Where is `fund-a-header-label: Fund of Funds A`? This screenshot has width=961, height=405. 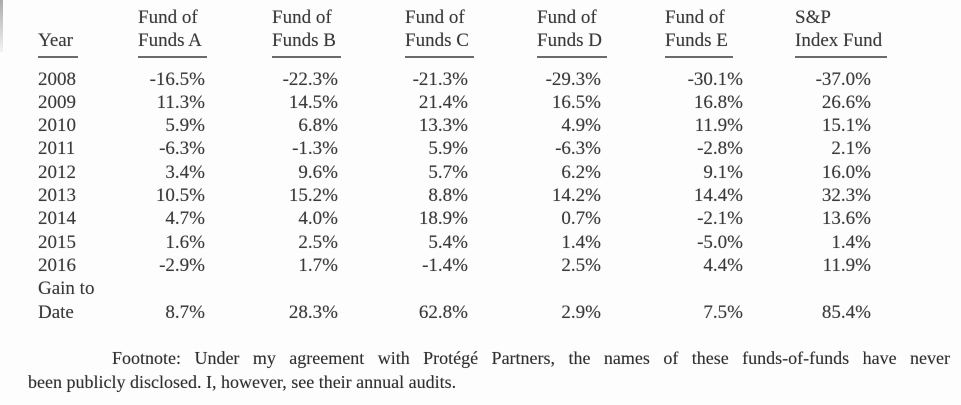 fund-a-header-label: Fund of Funds A is located at coordinates (172, 32).